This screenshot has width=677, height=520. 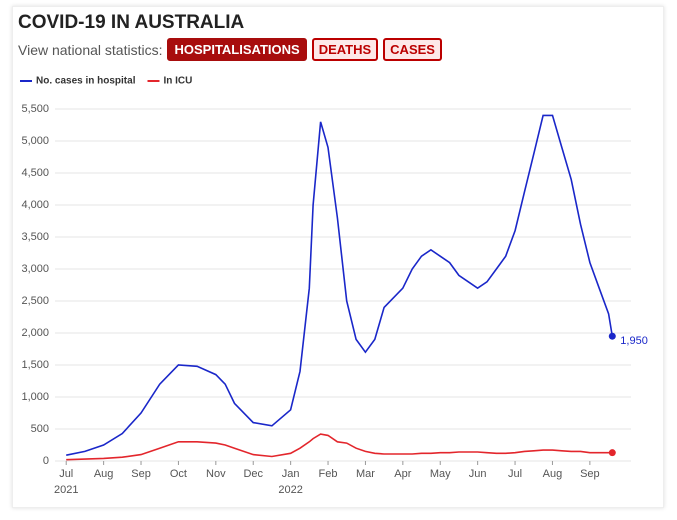 What do you see at coordinates (290, 490) in the screenshot?
I see `year-label: 2022` at bounding box center [290, 490].